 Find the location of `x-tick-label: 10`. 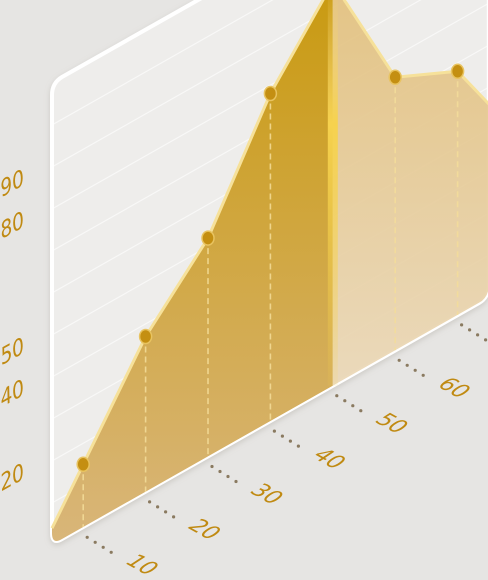

x-tick-label: 10 is located at coordinates (142, 565).